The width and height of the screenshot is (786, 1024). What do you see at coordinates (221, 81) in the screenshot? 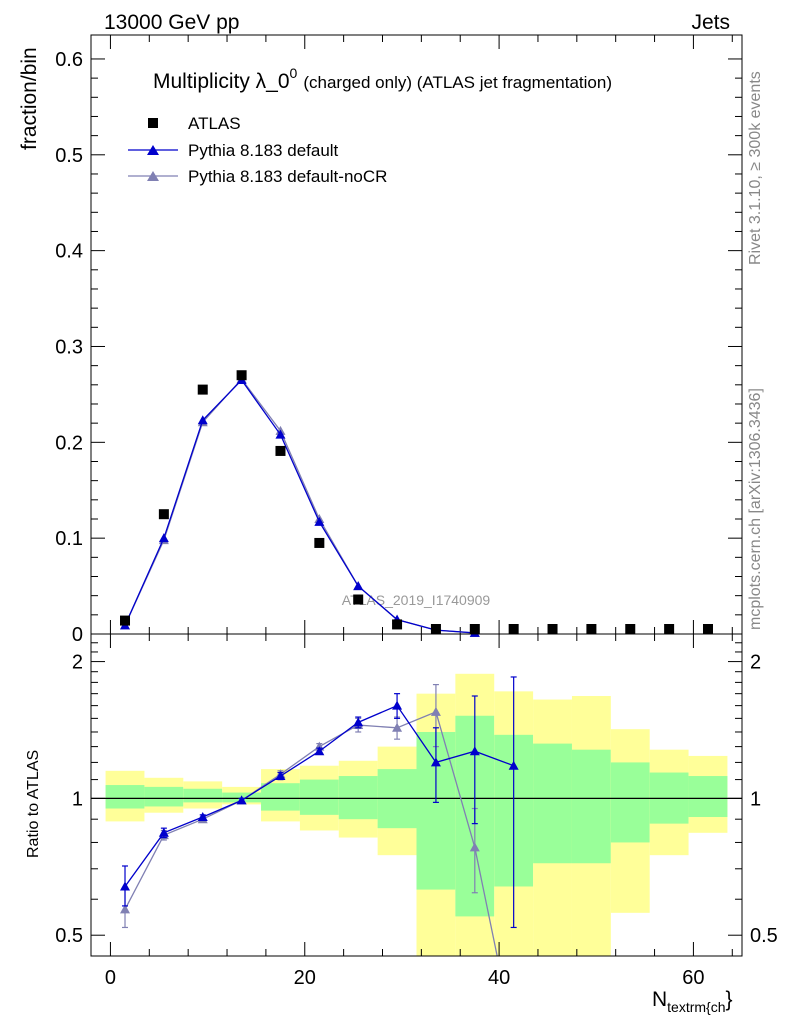
I see `title-main: Multiplicity λ_0` at bounding box center [221, 81].